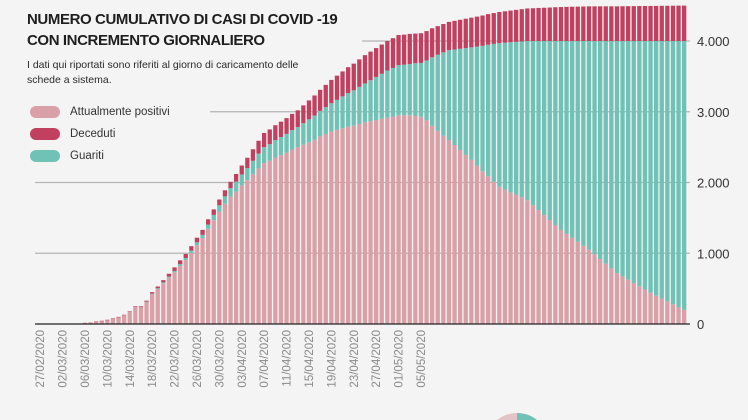 This screenshot has height=420, width=748. Describe the element at coordinates (713, 253) in the screenshot. I see `y-tick-label: 1.000` at that location.